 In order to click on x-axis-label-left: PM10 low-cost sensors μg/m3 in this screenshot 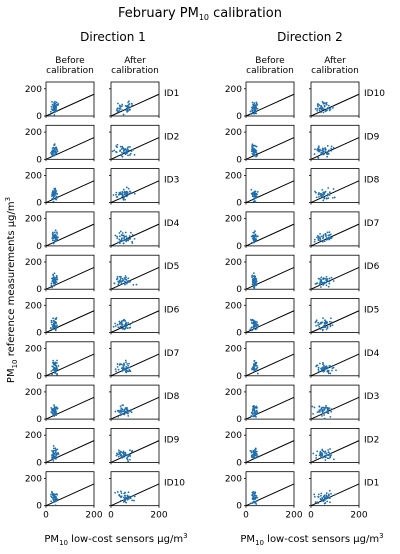, I will do `click(115, 539)`.